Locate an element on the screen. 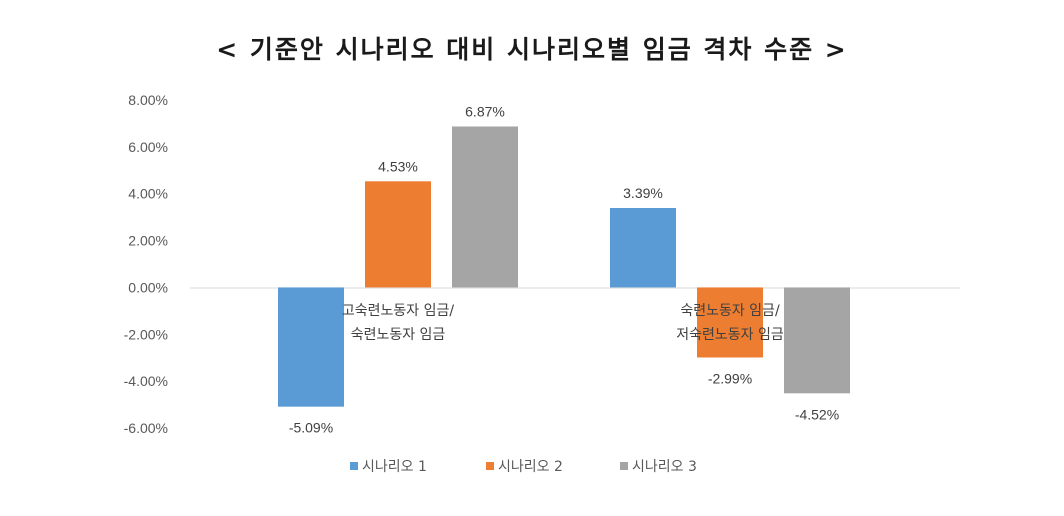 Image resolution: width=1064 pixels, height=516 pixels. y-tick-label: -6.00% is located at coordinates (146, 428).